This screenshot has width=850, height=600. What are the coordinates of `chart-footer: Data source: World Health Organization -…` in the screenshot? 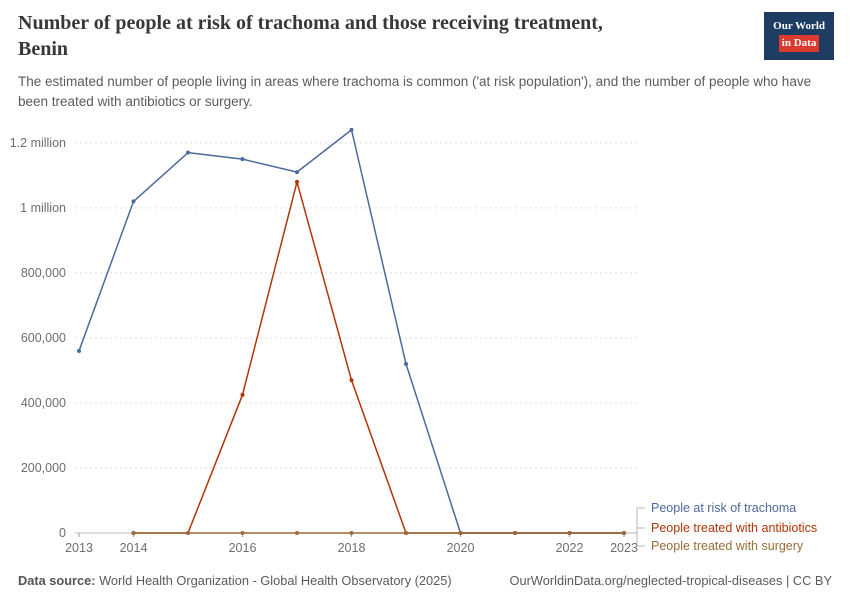 It's located at (425, 580).